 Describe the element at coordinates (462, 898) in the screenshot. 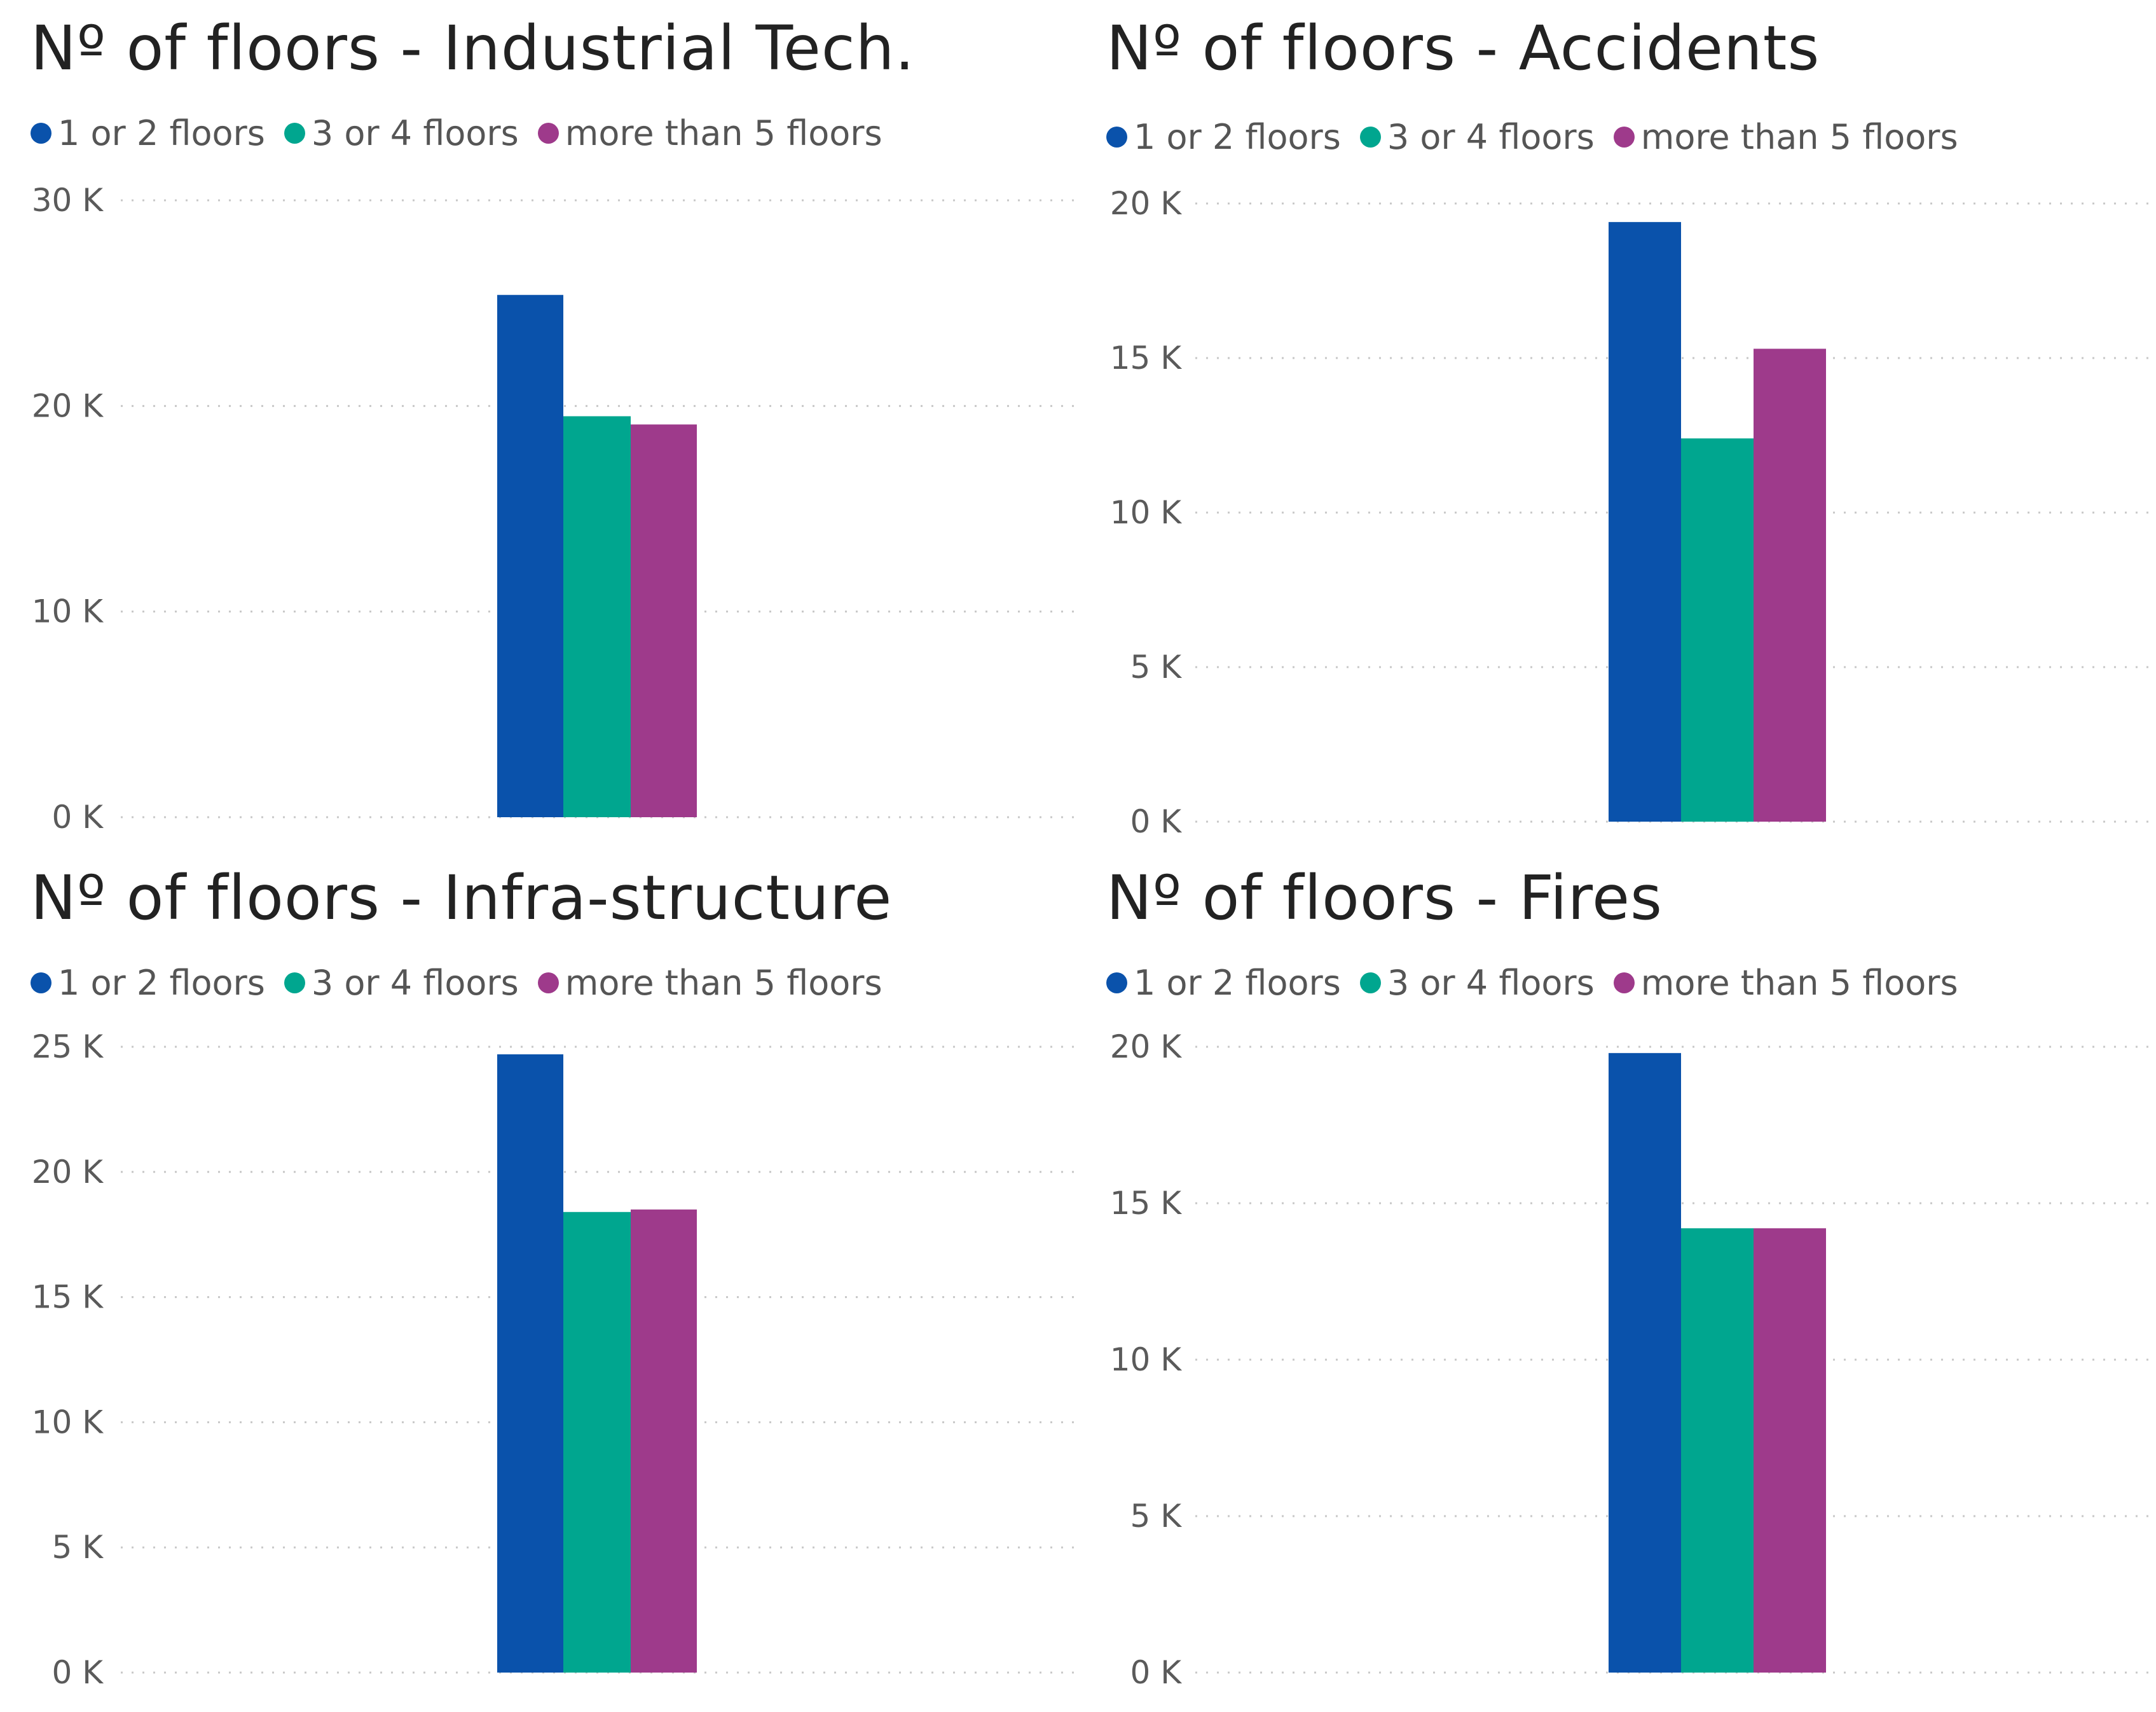

I see `chart-title: Nº of floors - Infra-structure` at that location.